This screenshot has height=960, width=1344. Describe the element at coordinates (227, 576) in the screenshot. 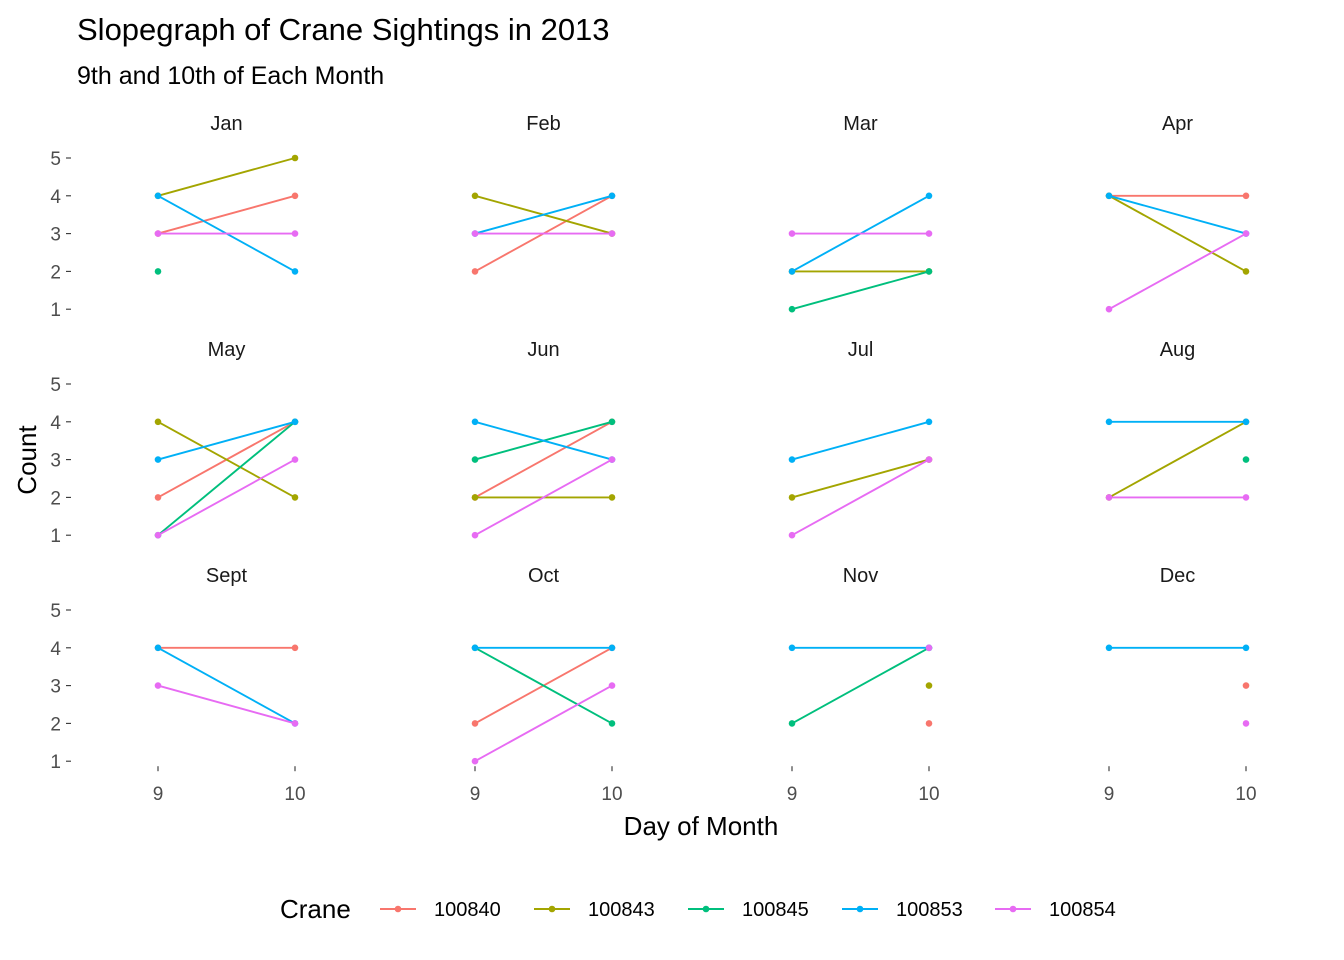

I see `strip-label: Sept` at that location.